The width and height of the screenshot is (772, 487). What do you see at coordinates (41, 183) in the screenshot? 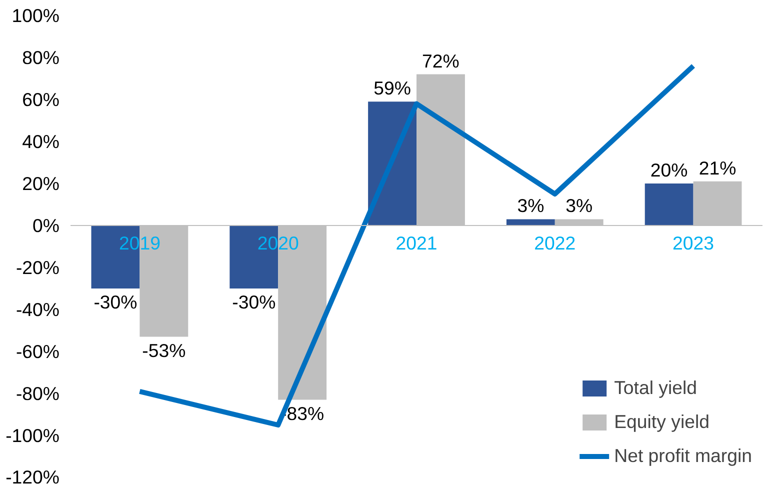
I see `y-tick-label: 20%` at bounding box center [41, 183].